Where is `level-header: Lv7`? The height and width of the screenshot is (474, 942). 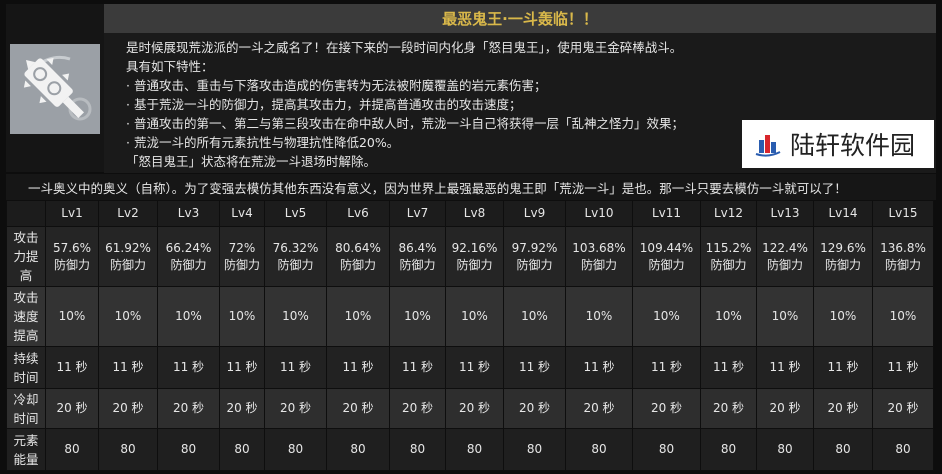 level-header: Lv7 is located at coordinates (417, 213).